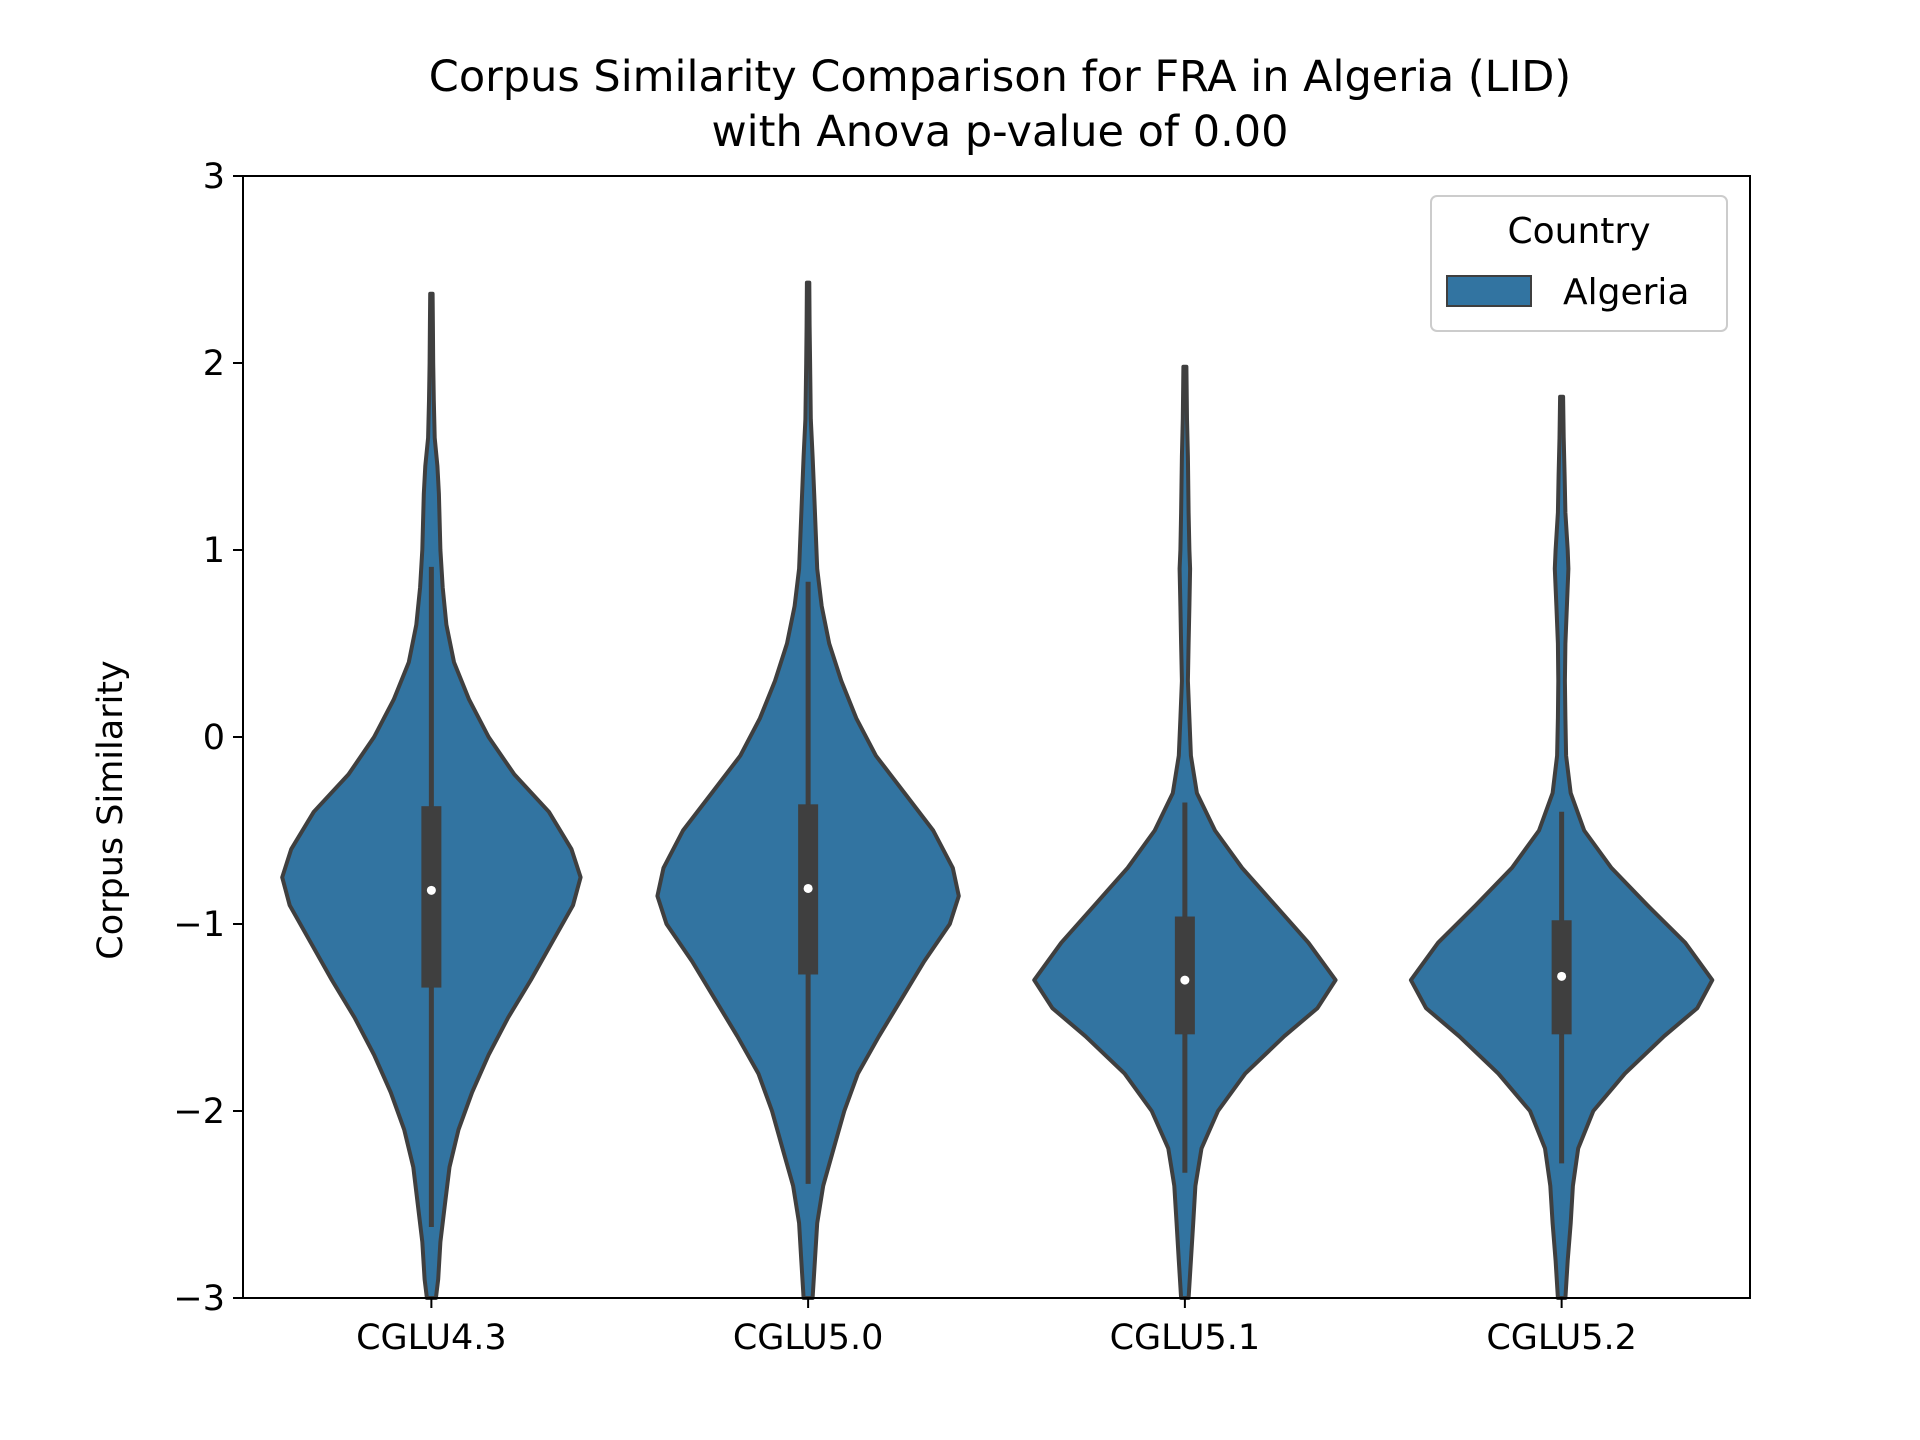 Image resolution: width=1920 pixels, height=1440 pixels. I want to click on x-tick-label-2: CGLU5.0, so click(808, 1338).